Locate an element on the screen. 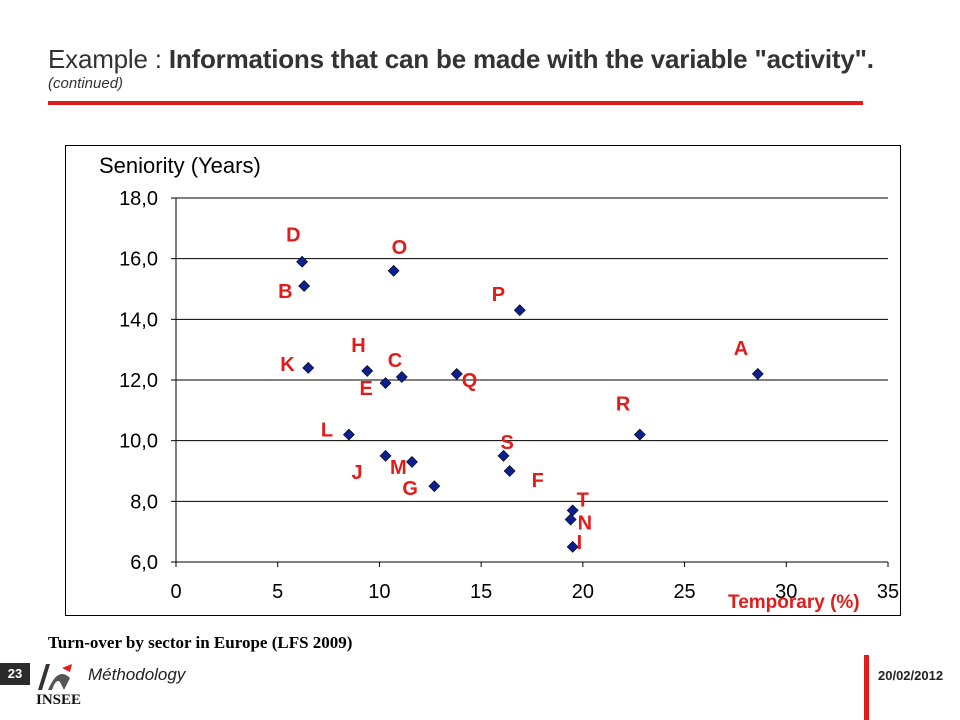 Image resolution: width=960 pixels, height=720 pixels. point-label-o: O is located at coordinates (400, 248).